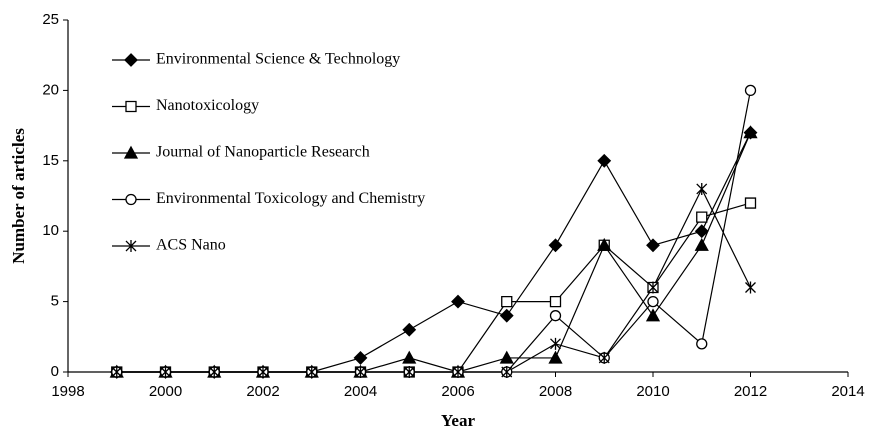  I want to click on x-tick-label: 2006, so click(457, 391).